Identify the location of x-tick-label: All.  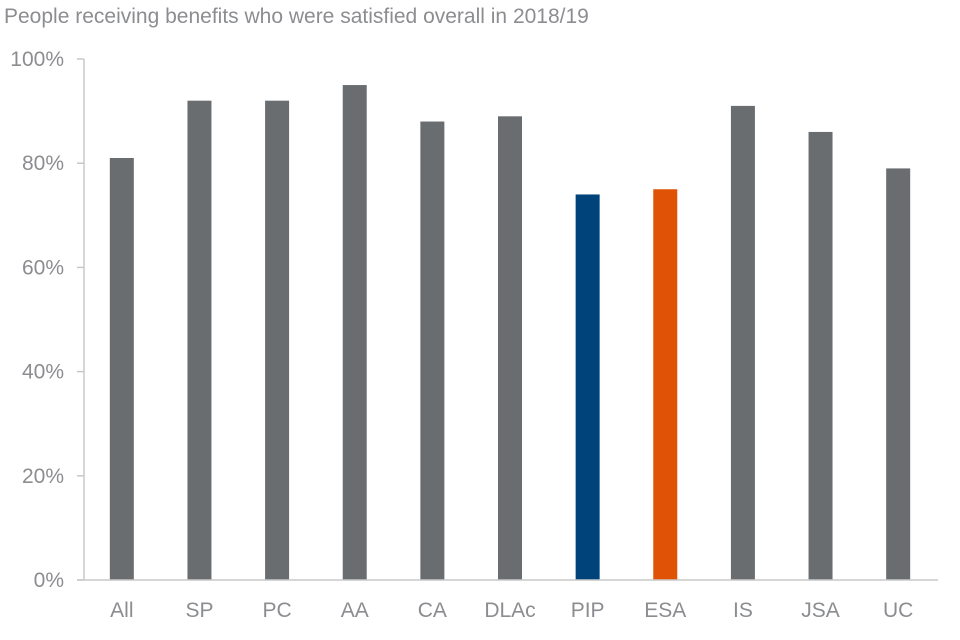
(121, 610).